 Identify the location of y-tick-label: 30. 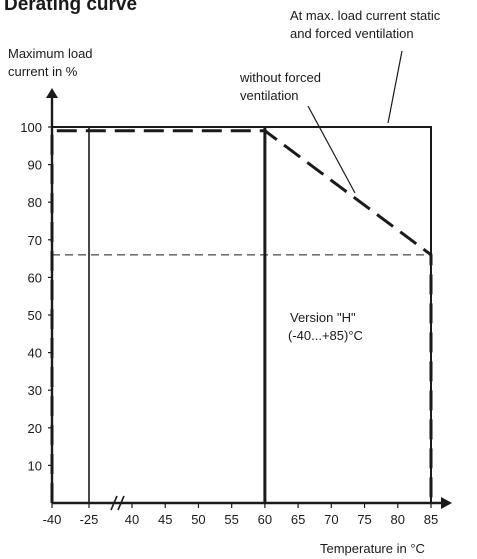
(35, 390).